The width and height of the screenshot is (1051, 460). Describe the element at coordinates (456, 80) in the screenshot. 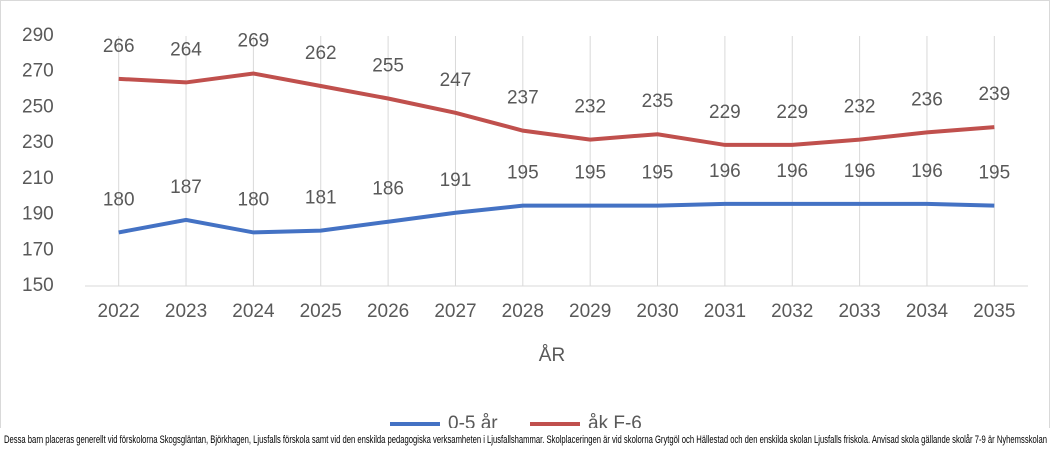

I see `data-label: 247` at that location.